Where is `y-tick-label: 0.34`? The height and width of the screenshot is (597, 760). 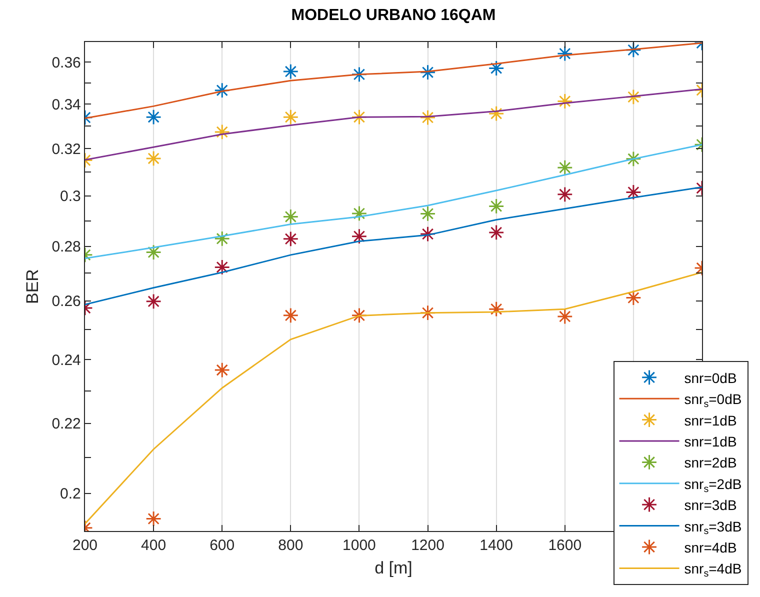 y-tick-label: 0.34 is located at coordinates (66, 105).